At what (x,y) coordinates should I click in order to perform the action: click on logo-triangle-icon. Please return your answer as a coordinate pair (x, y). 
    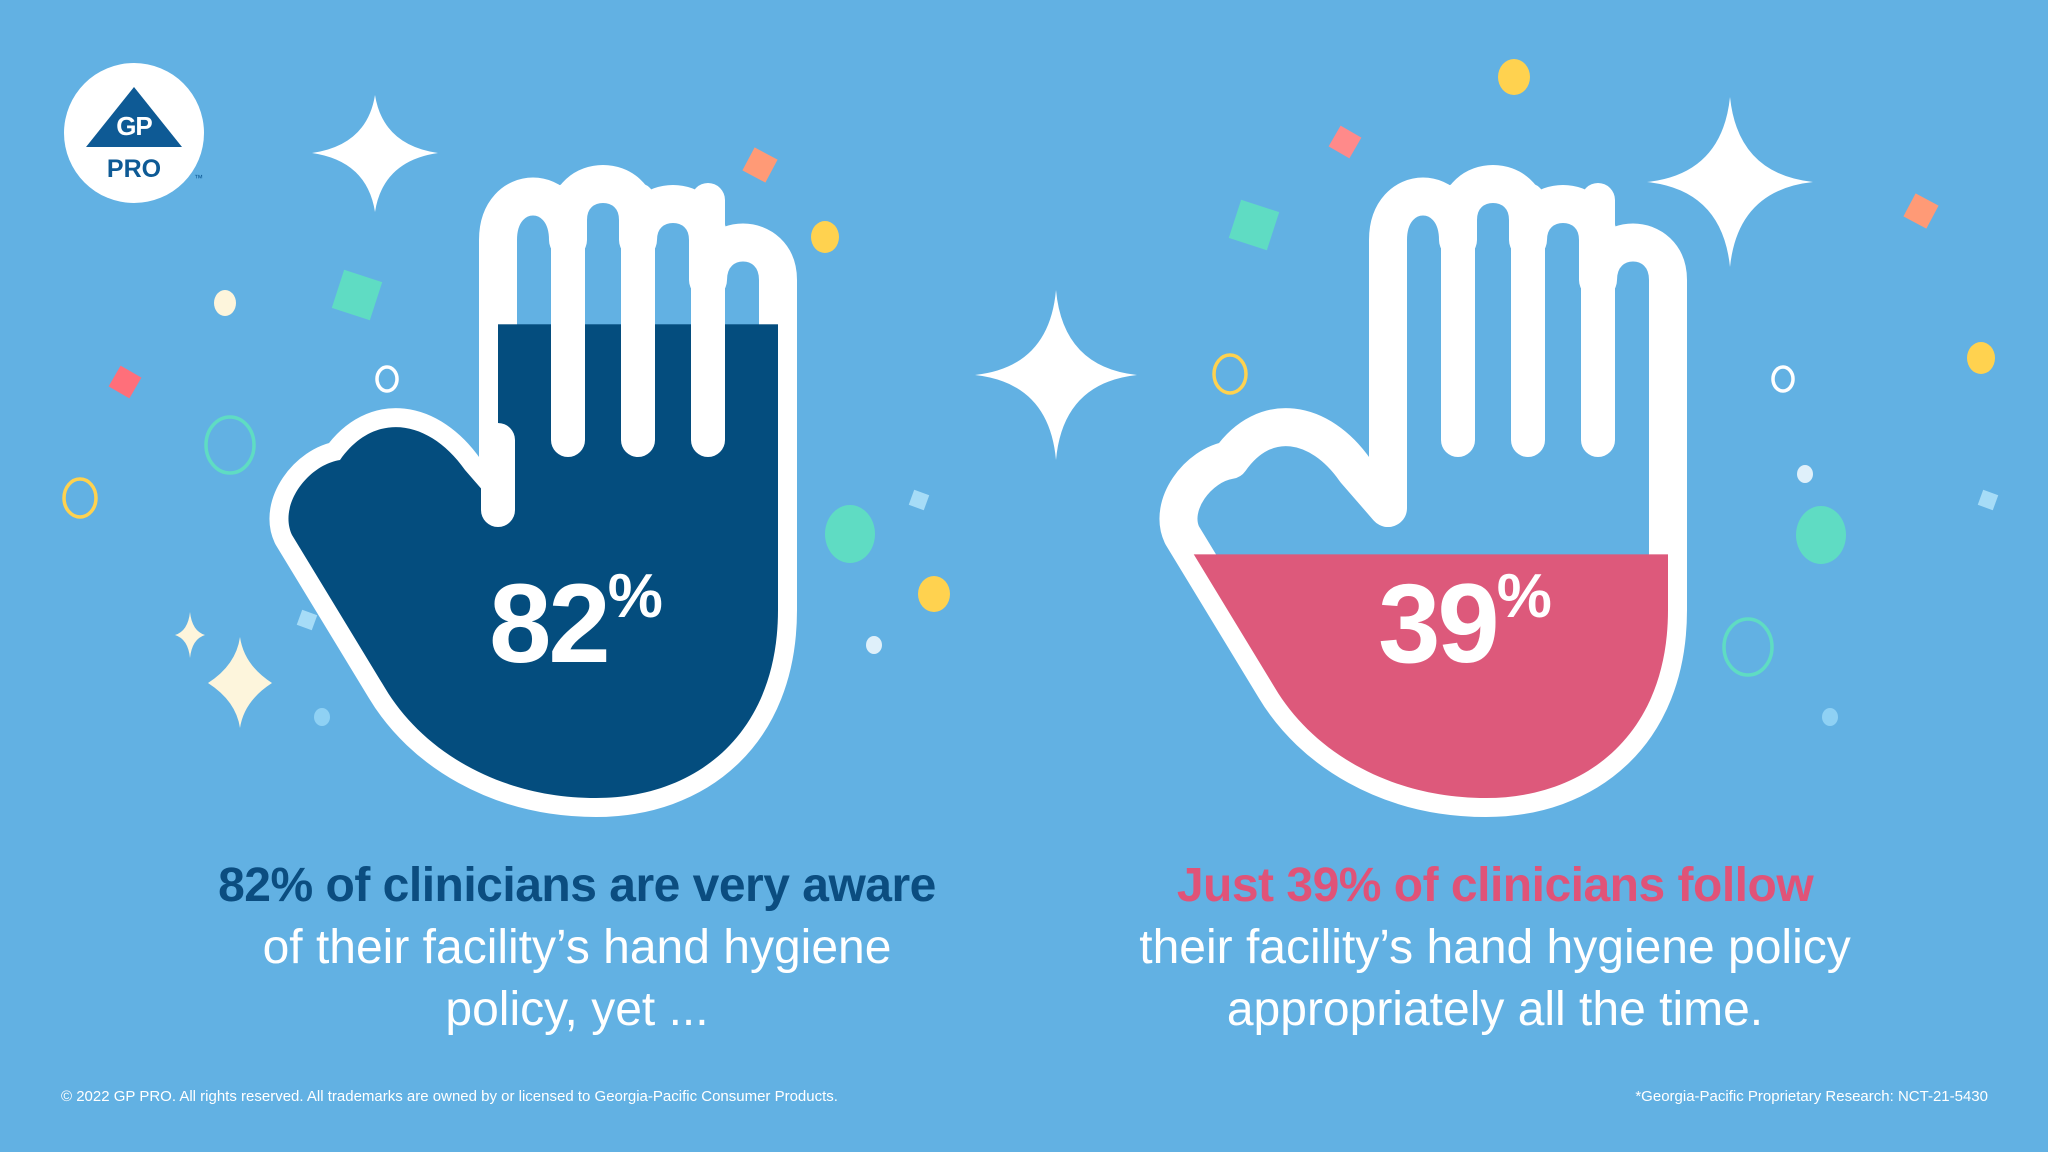
    Looking at the image, I should click on (134, 117).